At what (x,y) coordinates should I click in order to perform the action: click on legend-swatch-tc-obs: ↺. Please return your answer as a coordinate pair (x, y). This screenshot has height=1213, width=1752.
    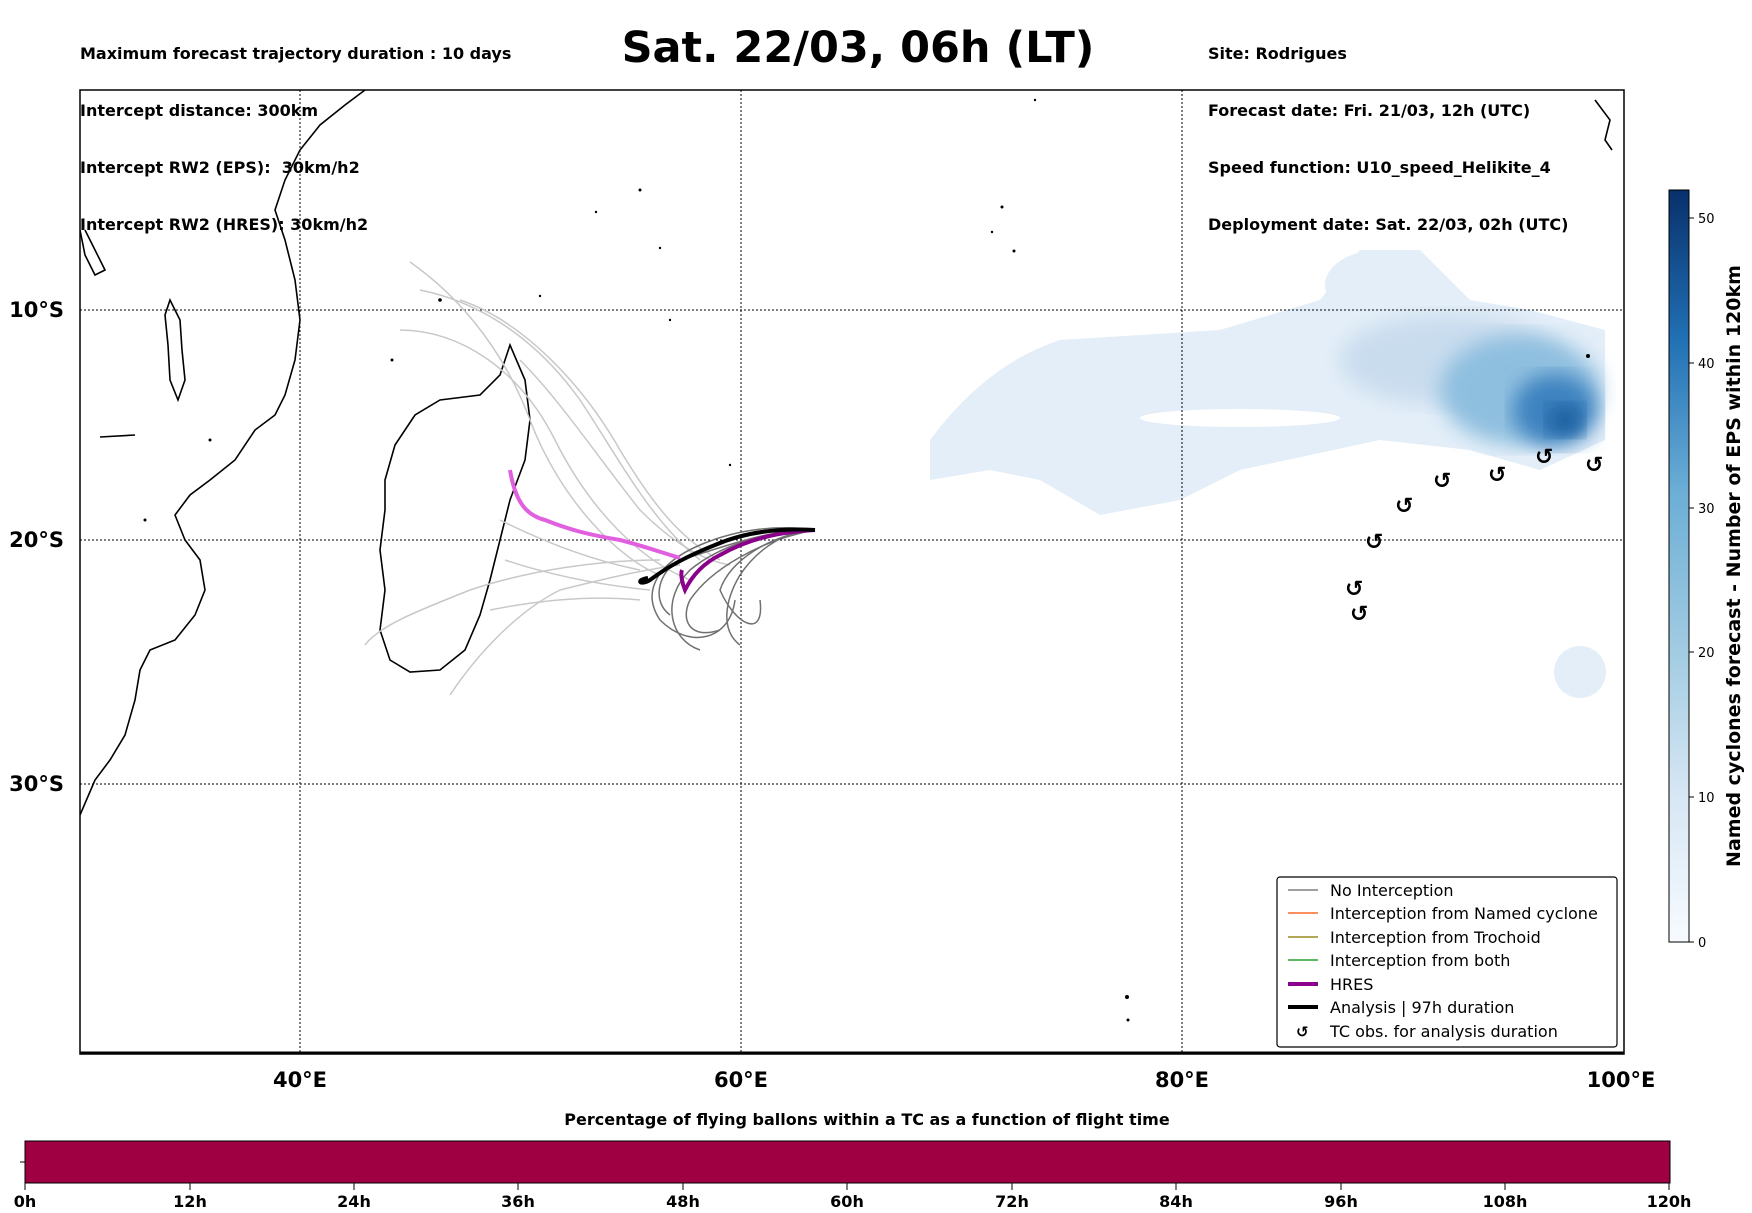
    Looking at the image, I should click on (1302, 1032).